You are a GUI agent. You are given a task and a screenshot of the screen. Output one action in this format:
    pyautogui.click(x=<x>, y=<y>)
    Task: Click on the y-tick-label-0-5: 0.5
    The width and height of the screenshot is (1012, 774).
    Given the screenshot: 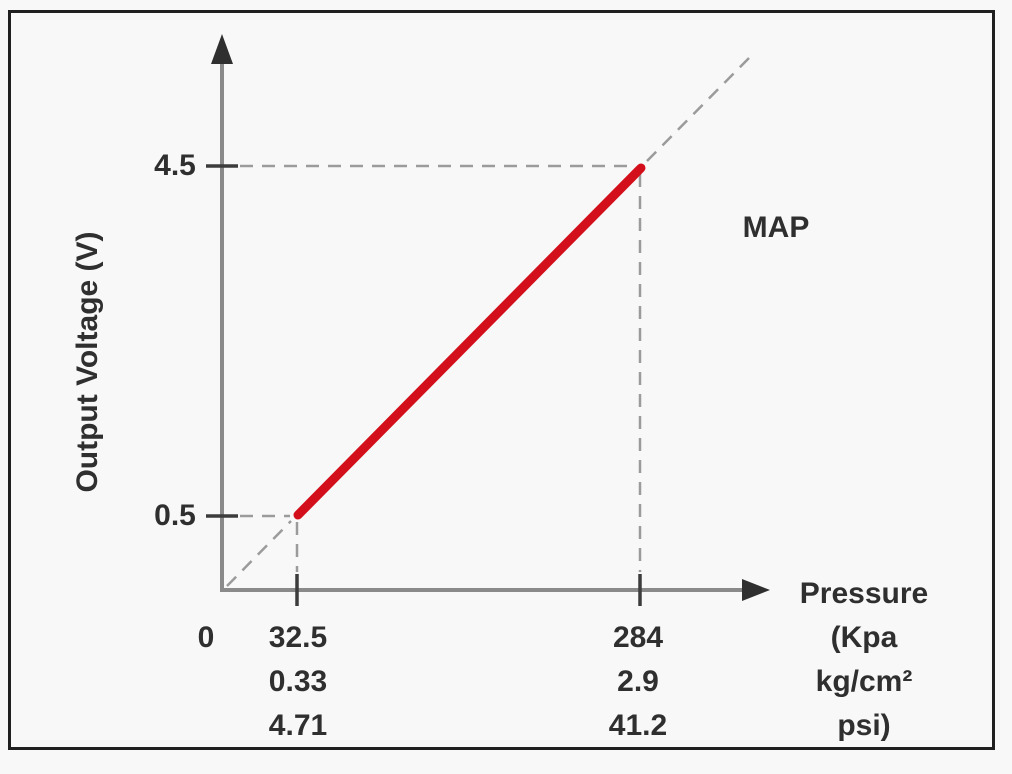 What is the action you would take?
    pyautogui.click(x=175, y=515)
    